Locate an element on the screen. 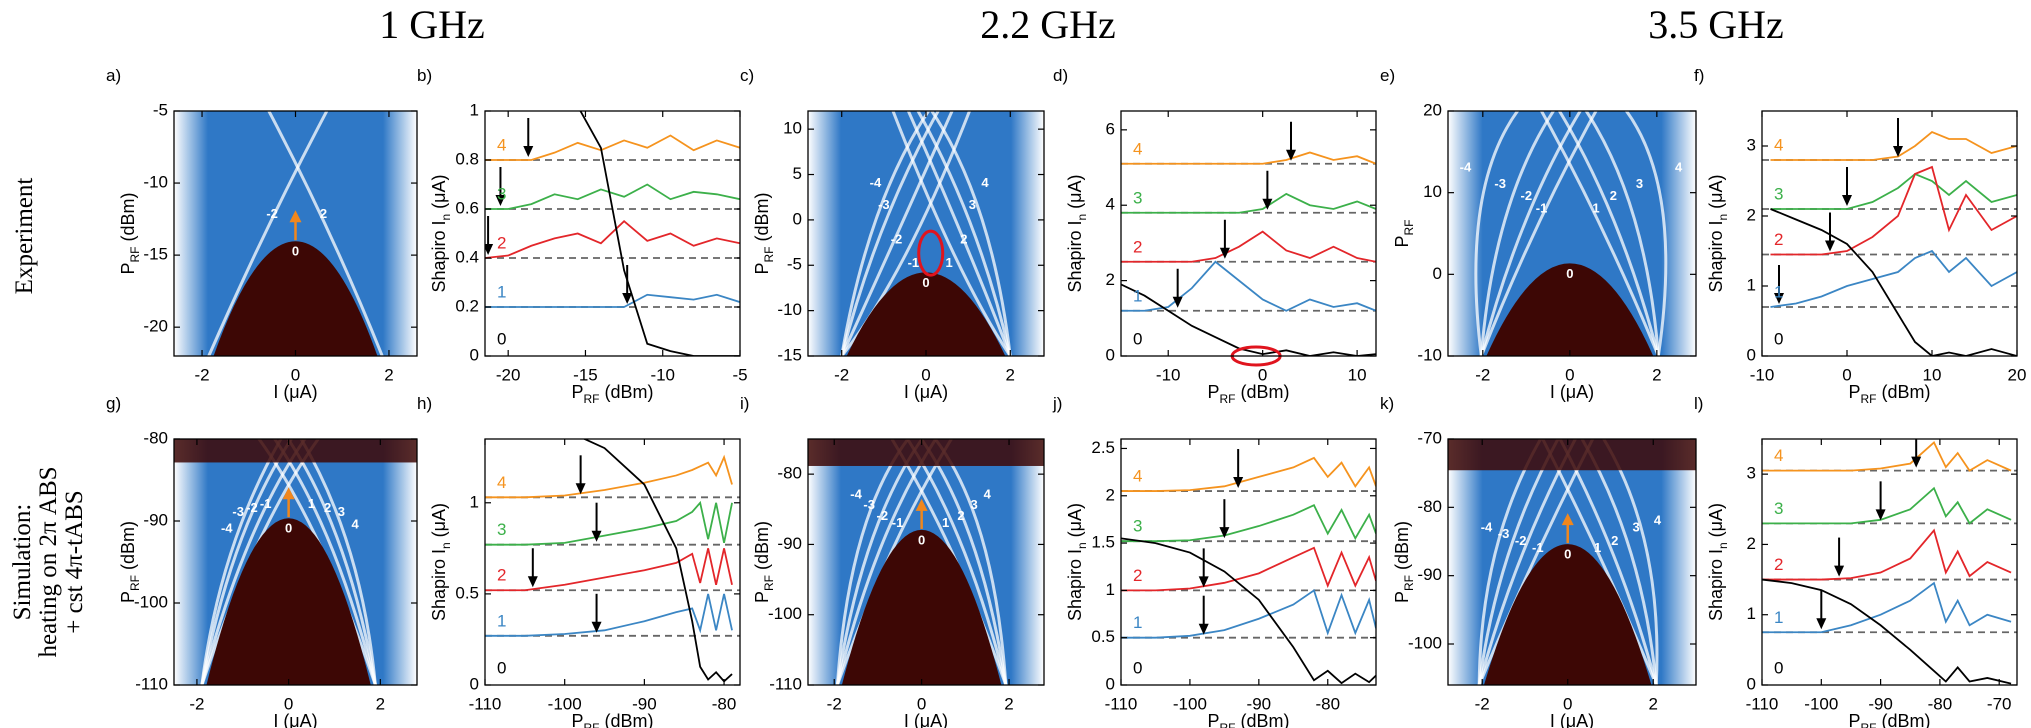  series-label: 4 is located at coordinates (1137, 148).